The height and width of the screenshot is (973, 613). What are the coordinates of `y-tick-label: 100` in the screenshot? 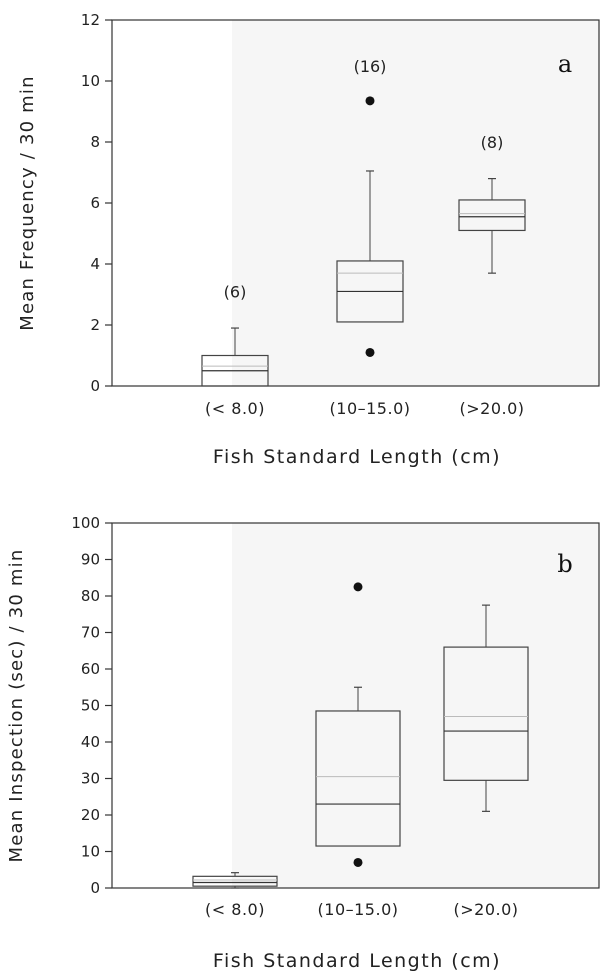 It's located at (85, 523).